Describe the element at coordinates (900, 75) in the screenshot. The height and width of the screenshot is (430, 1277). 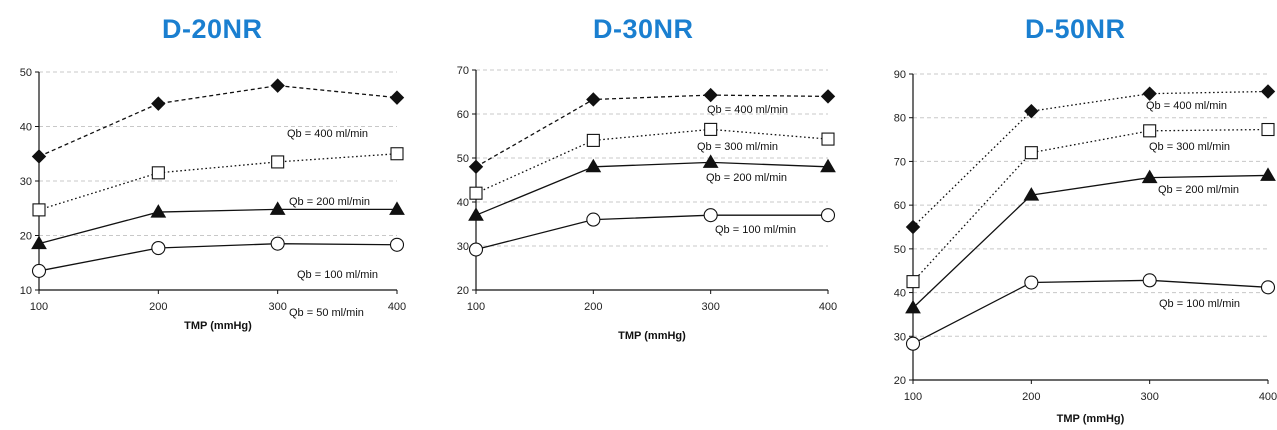
I see `y-tick-label: 90` at that location.